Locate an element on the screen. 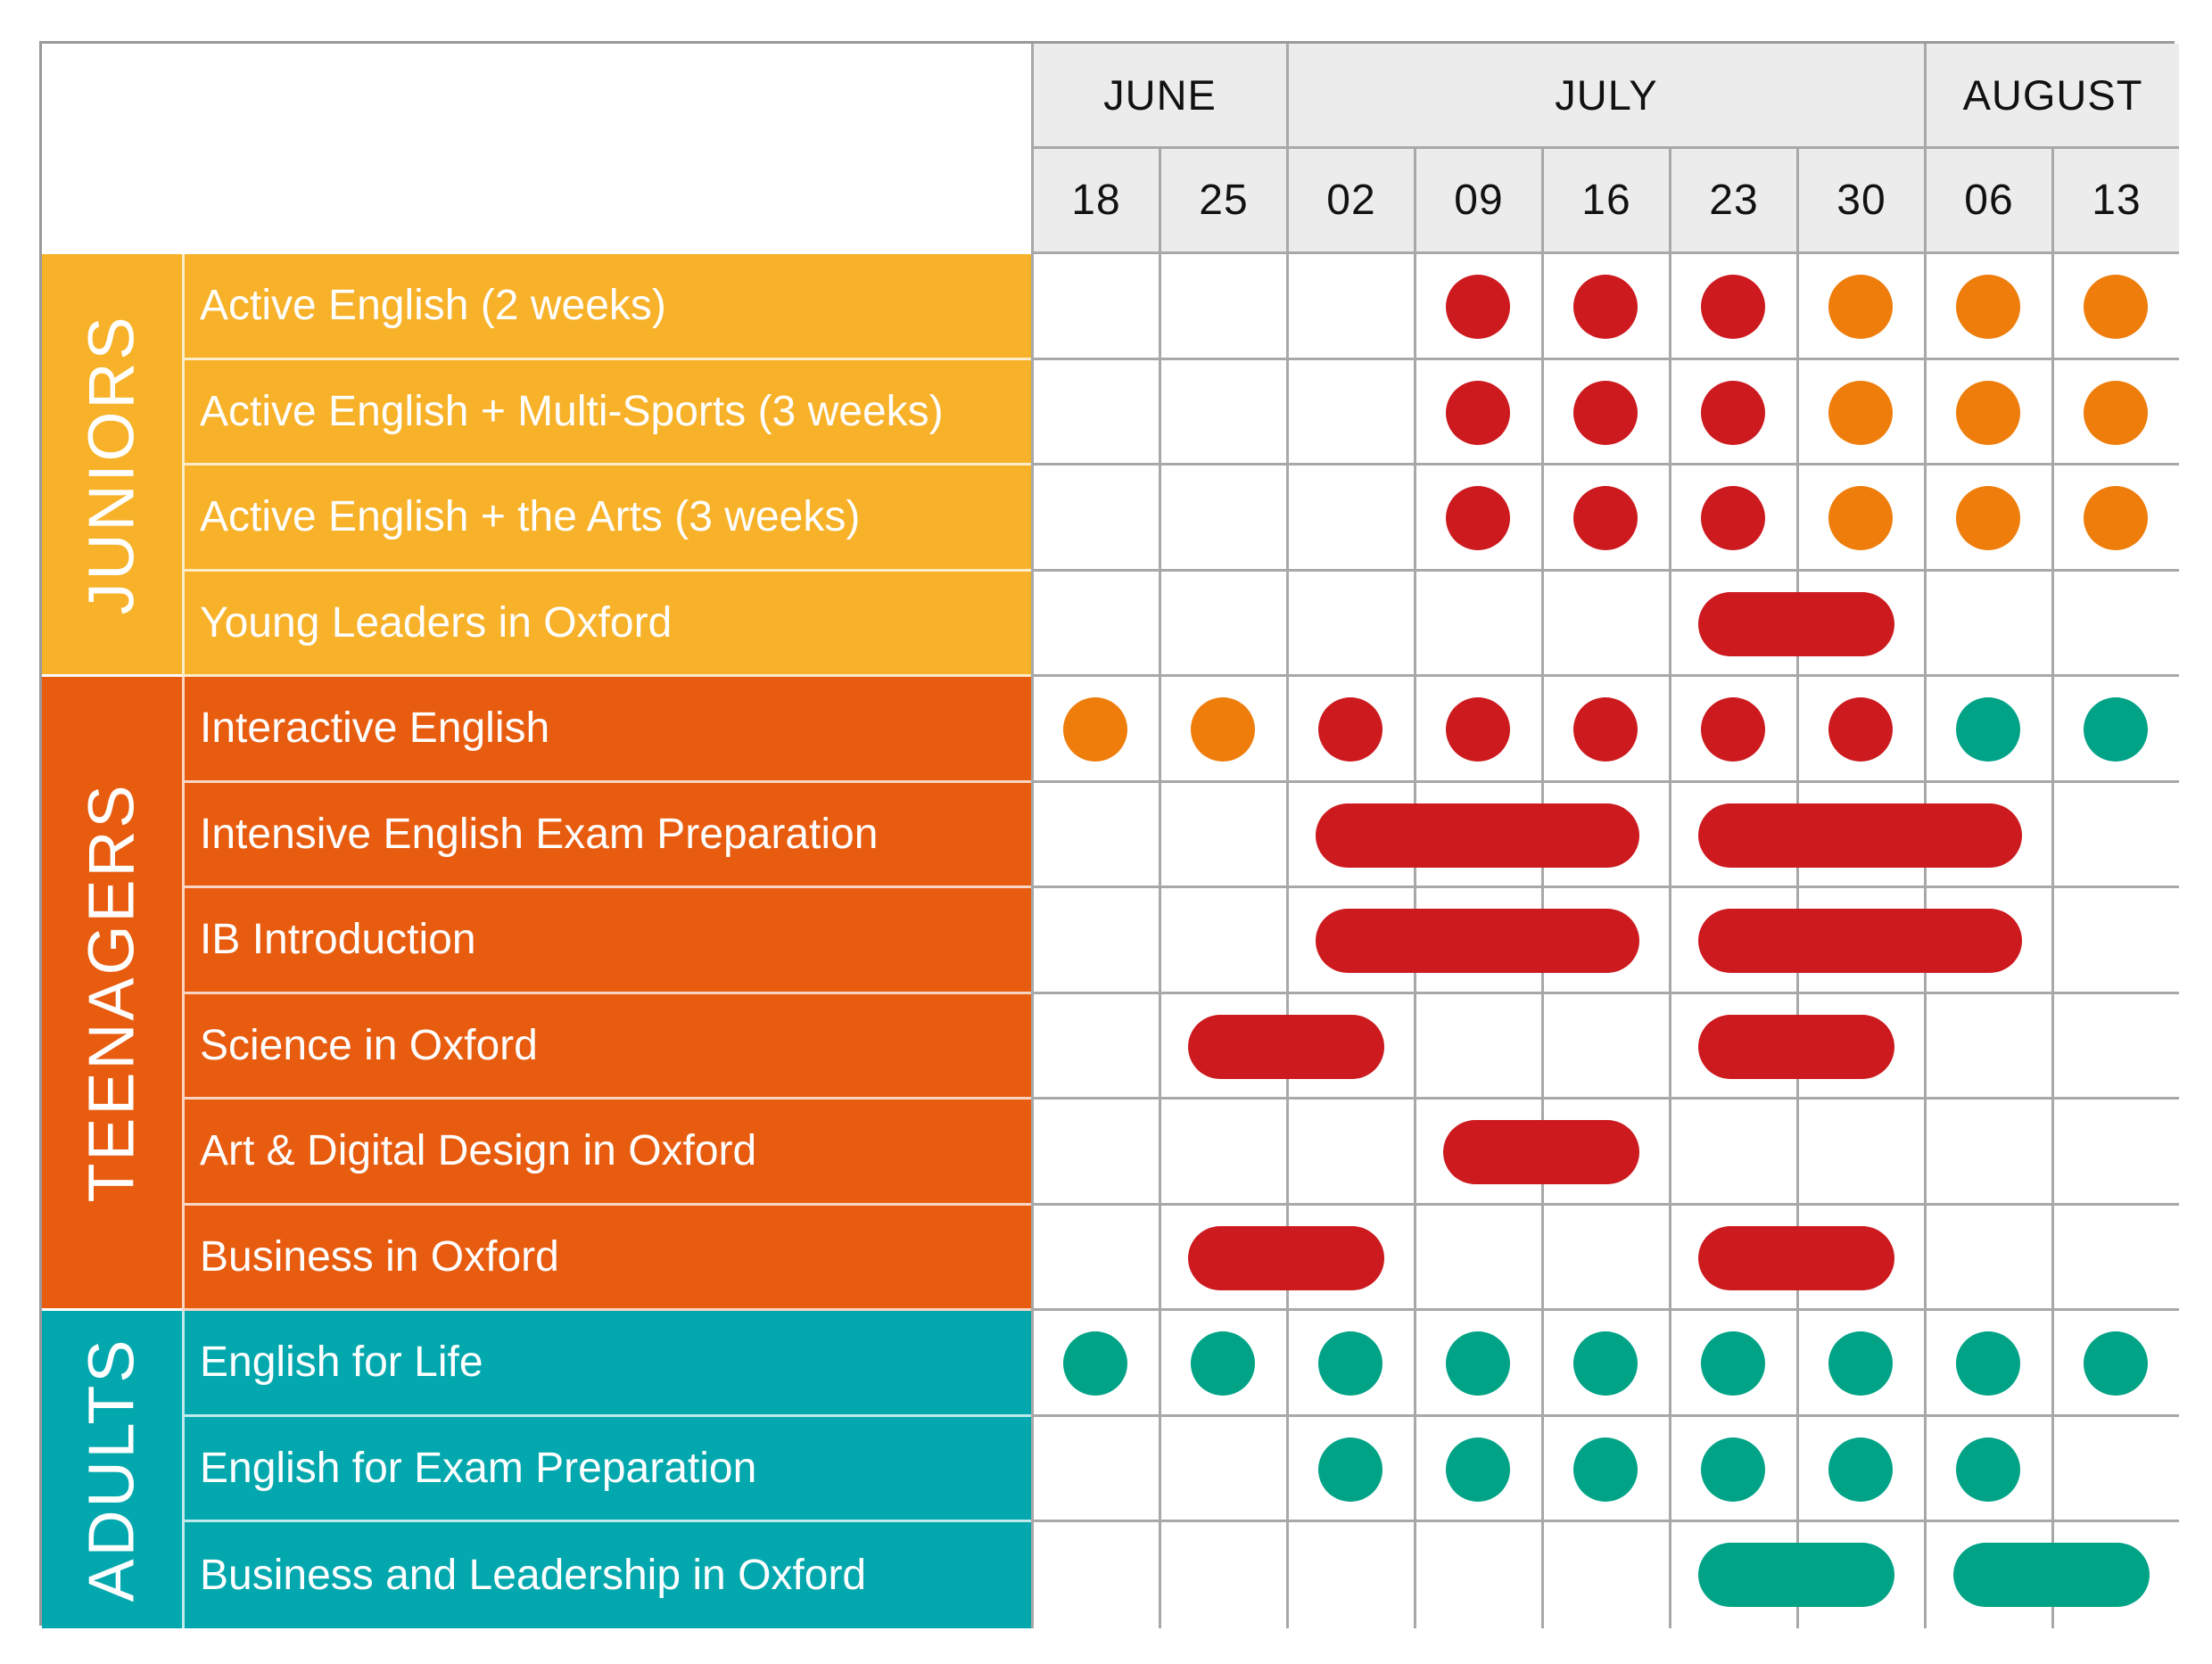  week-header-02: 02 is located at coordinates (1350, 201).